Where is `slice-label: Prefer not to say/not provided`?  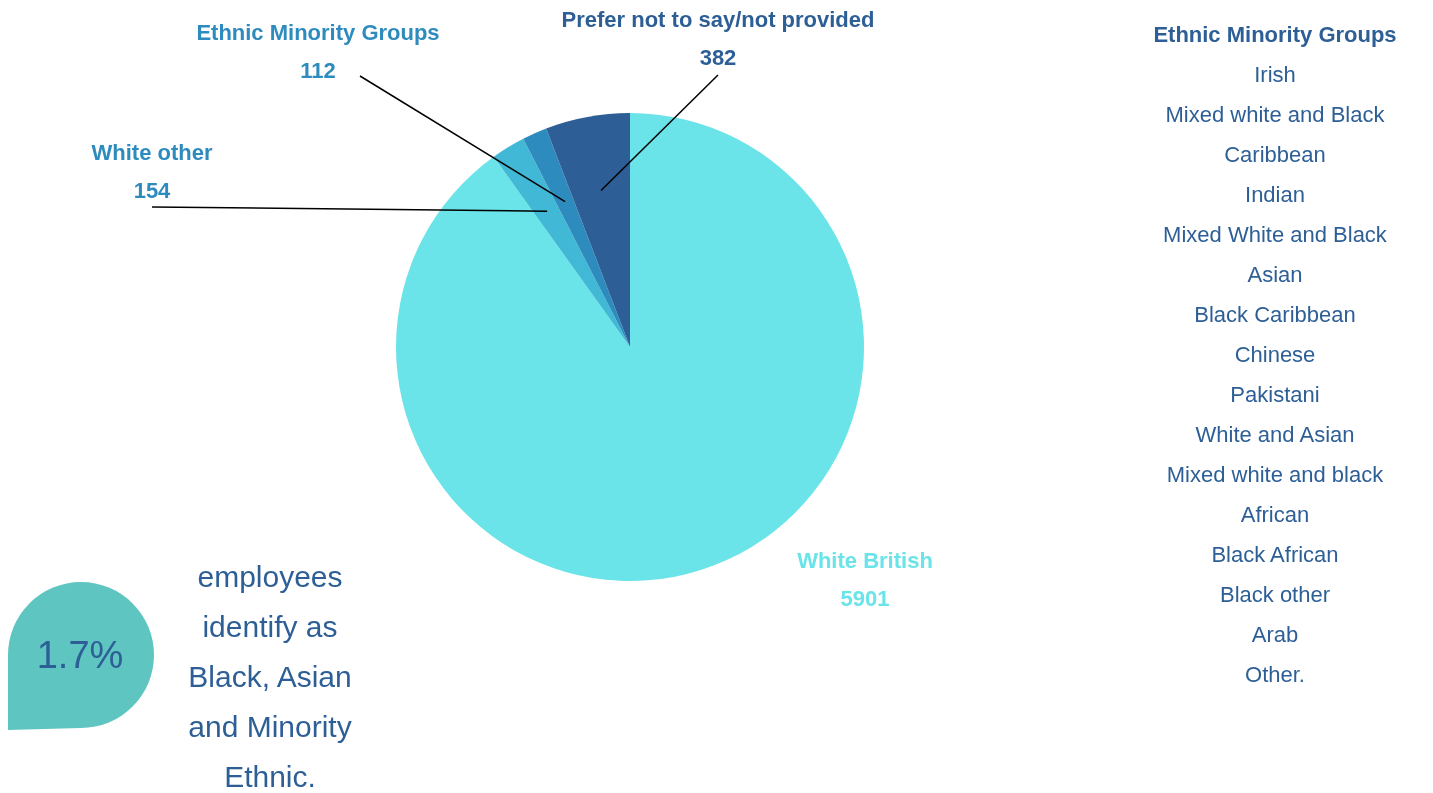 slice-label: Prefer not to say/not provided is located at coordinates (718, 19).